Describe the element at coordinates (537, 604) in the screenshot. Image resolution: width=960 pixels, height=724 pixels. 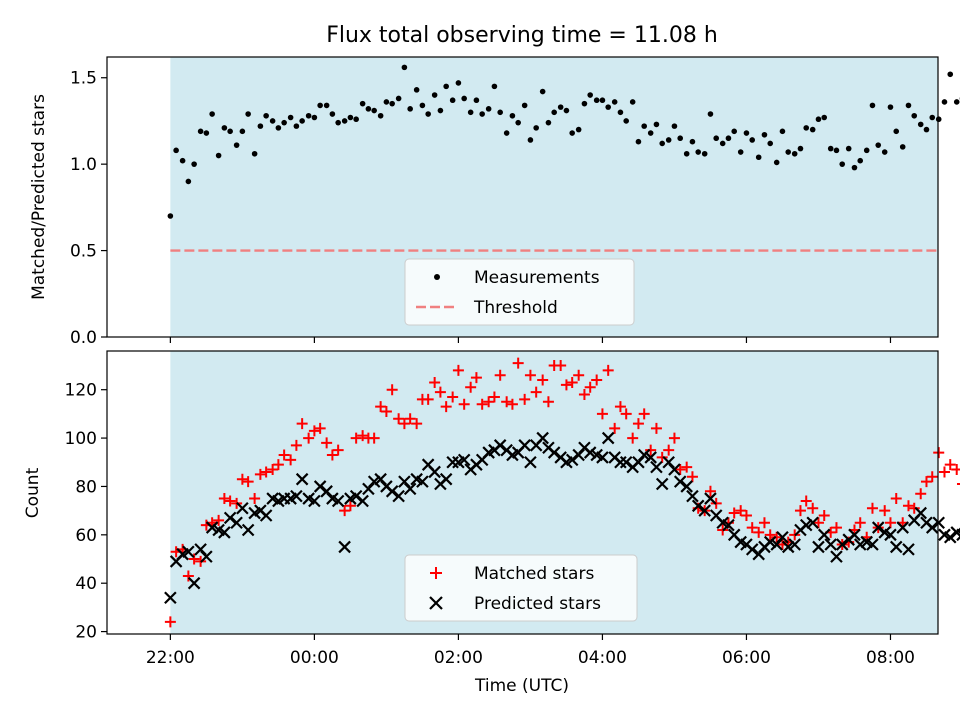
I see `legend-predicted-label: Predicted stars` at that location.